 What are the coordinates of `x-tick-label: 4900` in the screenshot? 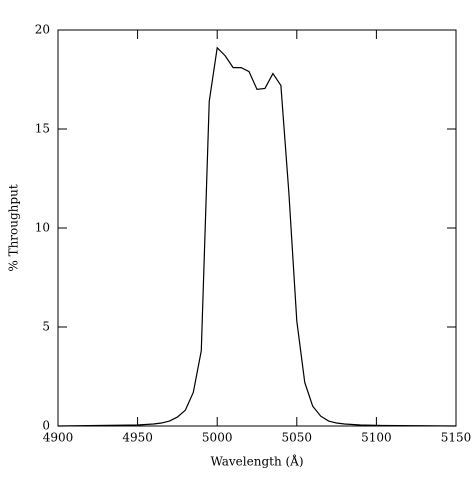 It's located at (58, 438).